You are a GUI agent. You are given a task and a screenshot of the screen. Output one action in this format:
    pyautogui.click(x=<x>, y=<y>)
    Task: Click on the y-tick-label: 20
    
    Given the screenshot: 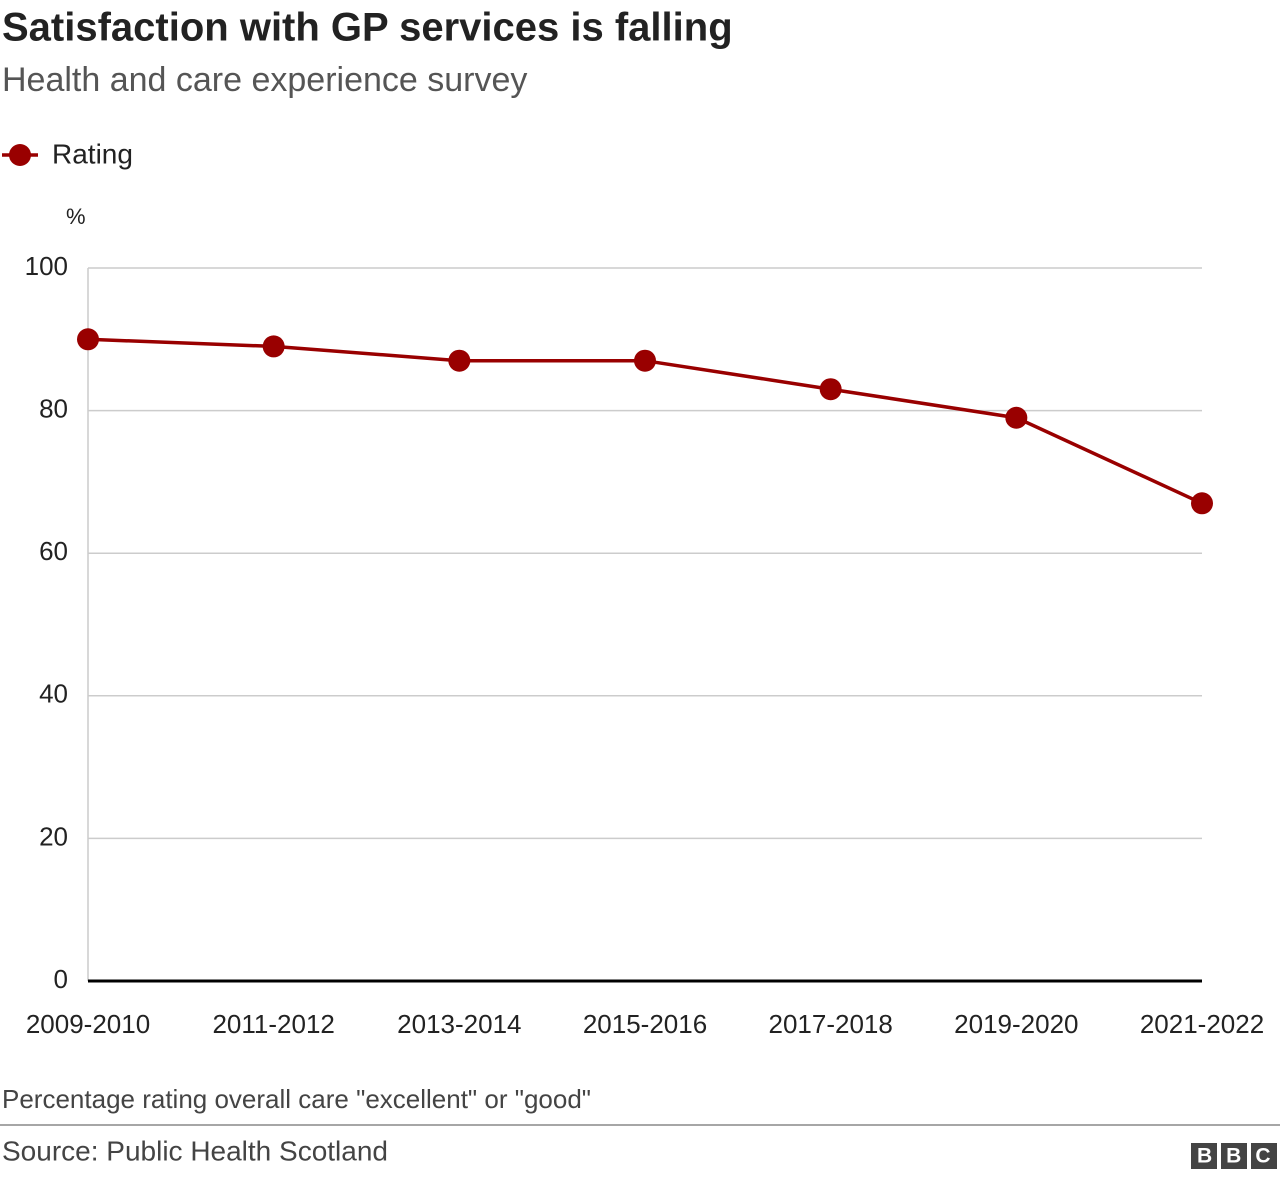 What is the action you would take?
    pyautogui.click(x=53, y=836)
    